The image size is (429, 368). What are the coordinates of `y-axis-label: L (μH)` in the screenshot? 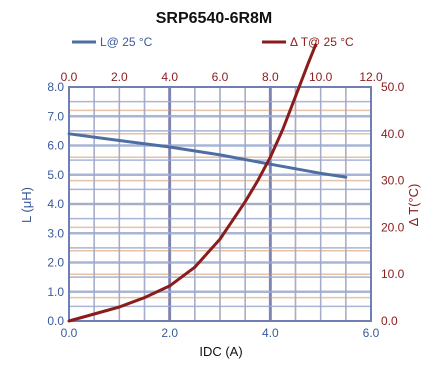 It's located at (26, 205).